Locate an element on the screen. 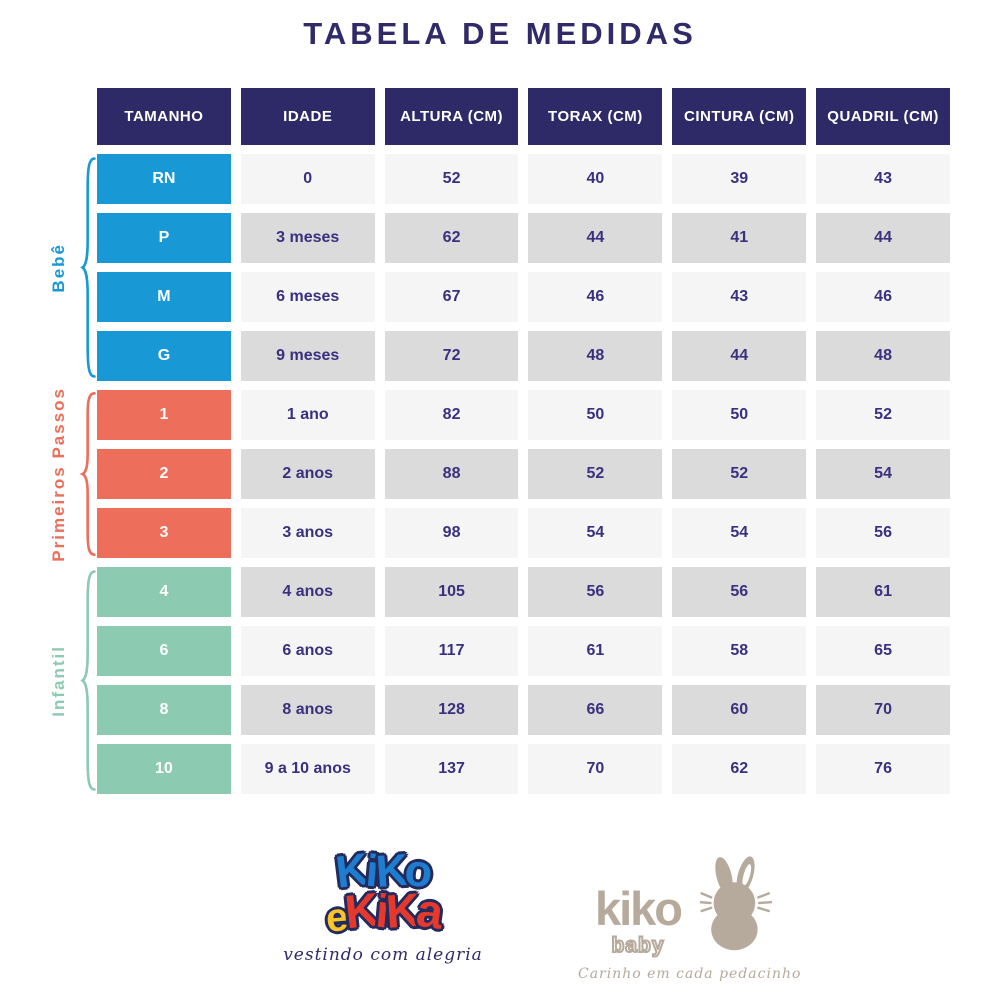 The width and height of the screenshot is (1000, 1000). idade-cell: 3 anos is located at coordinates (307, 533).